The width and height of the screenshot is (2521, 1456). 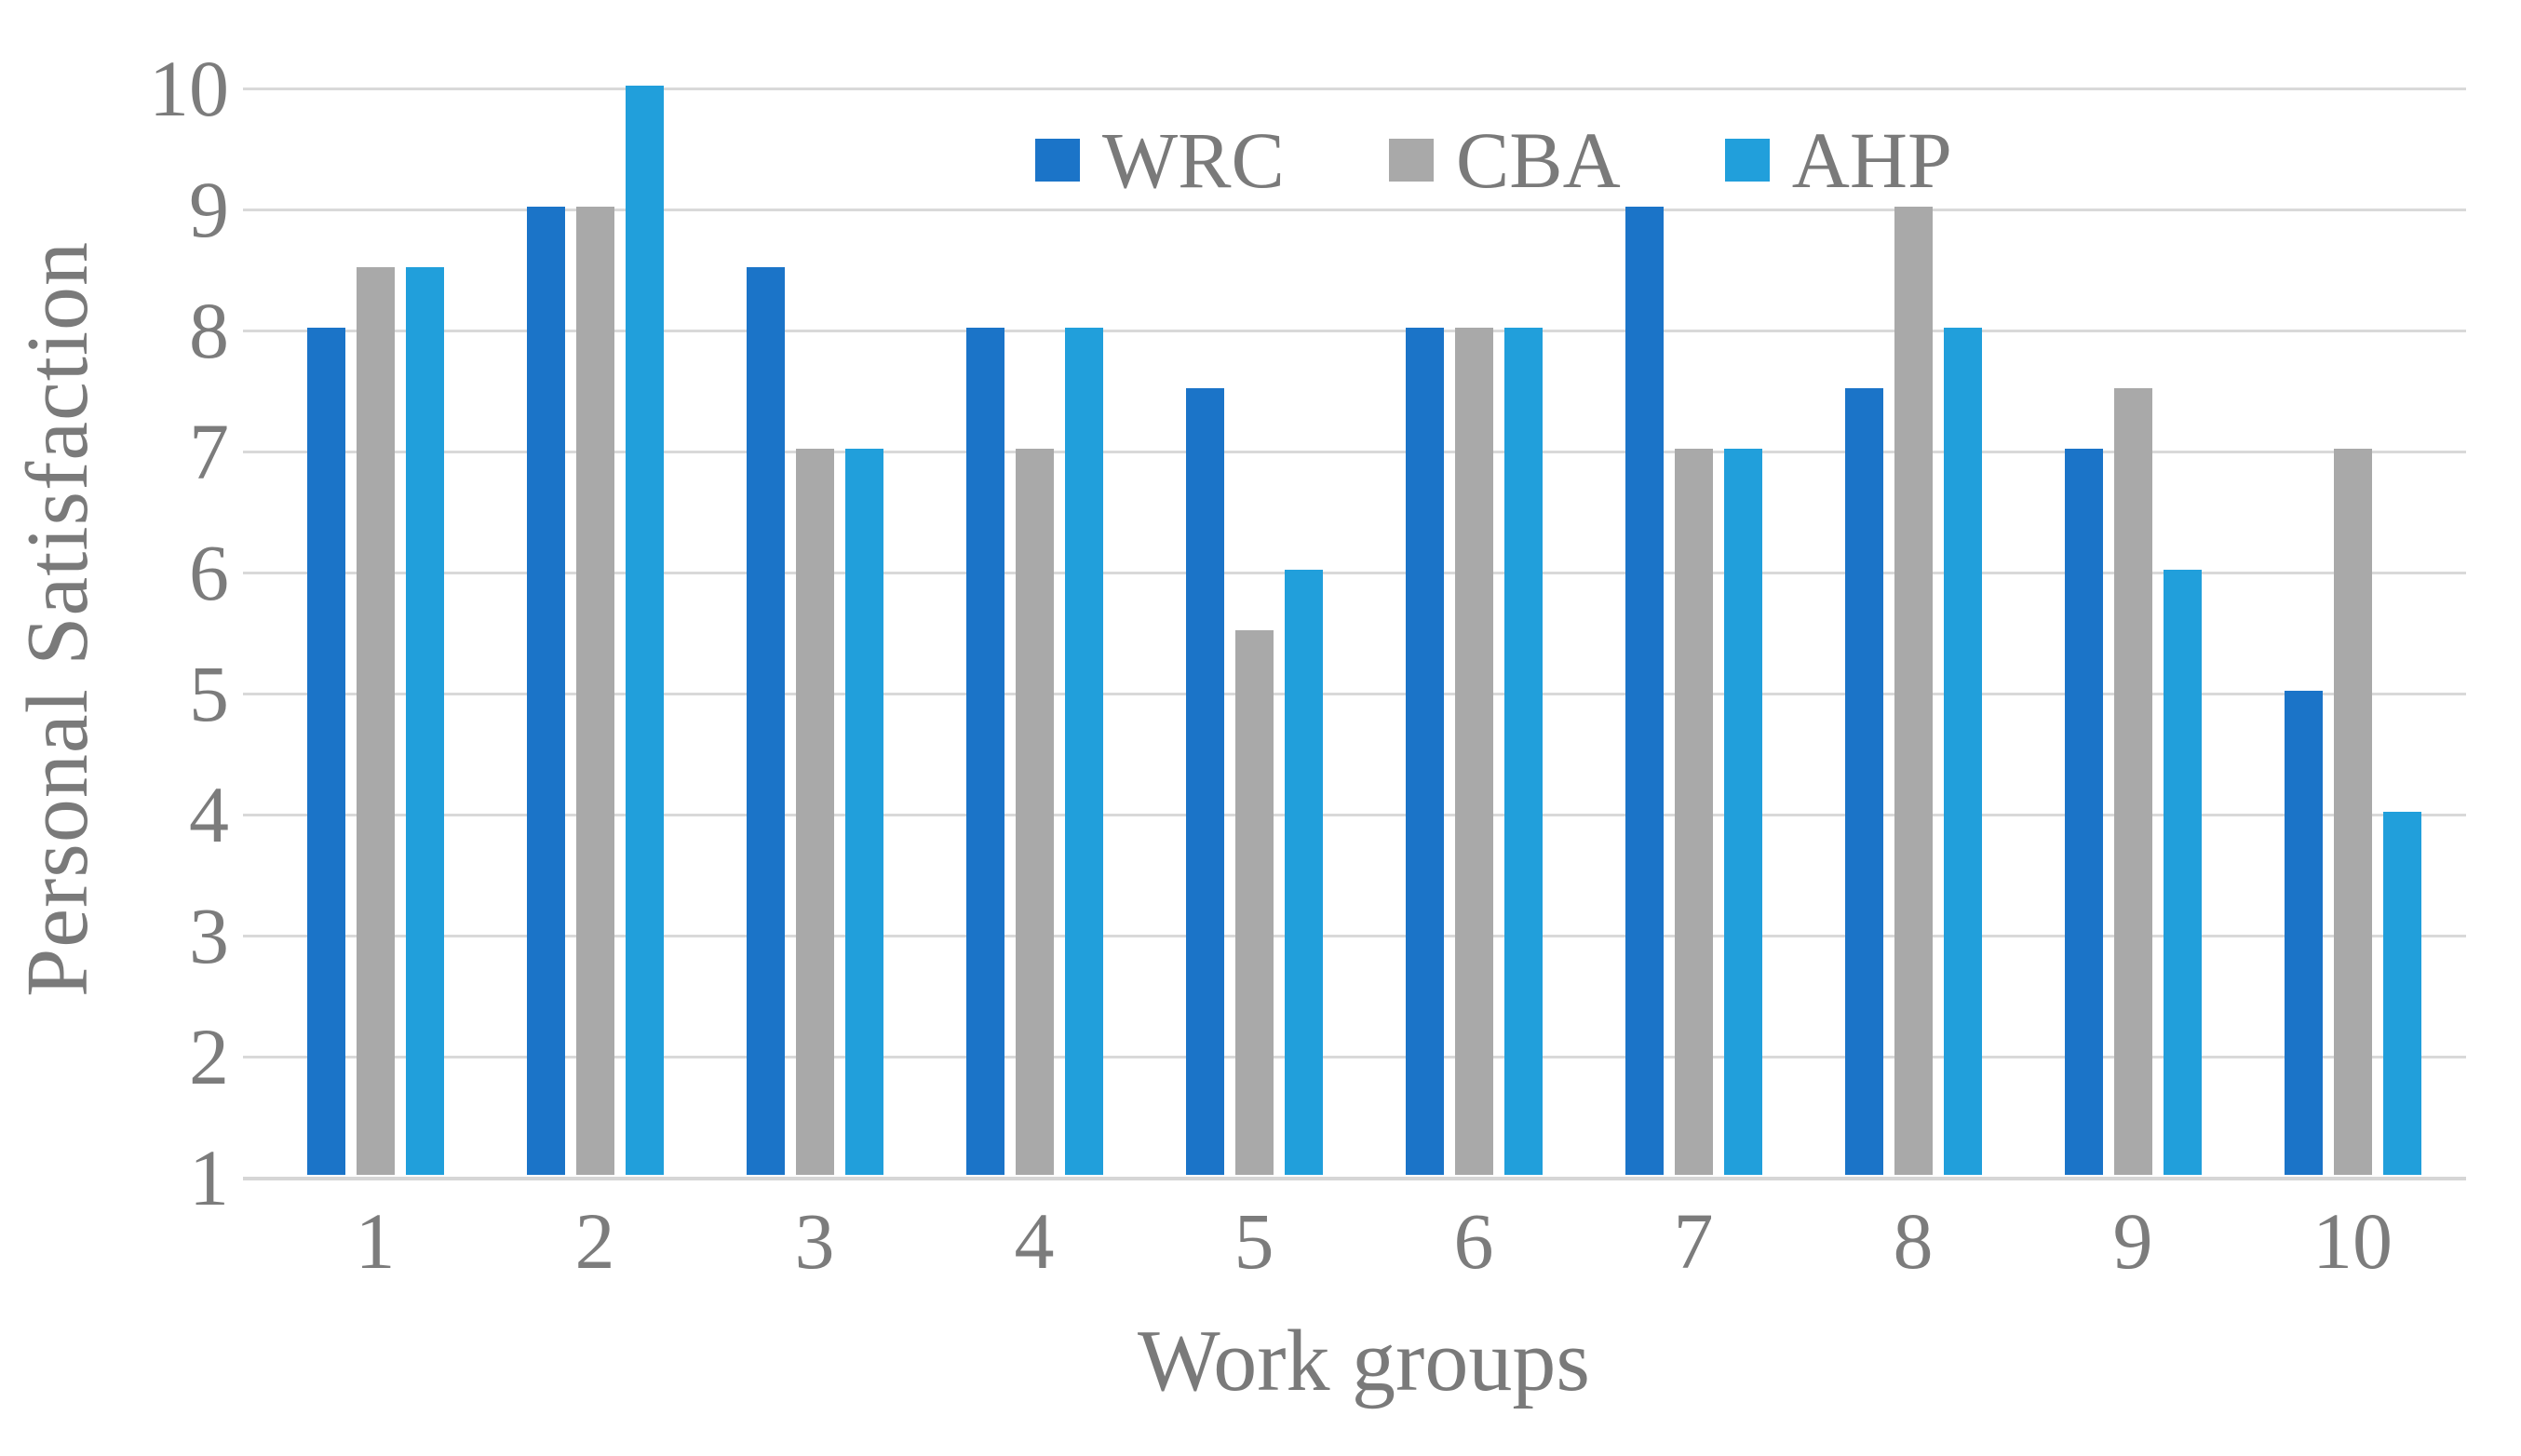 What do you see at coordinates (1411, 160) in the screenshot?
I see `legend-swatch-cba` at bounding box center [1411, 160].